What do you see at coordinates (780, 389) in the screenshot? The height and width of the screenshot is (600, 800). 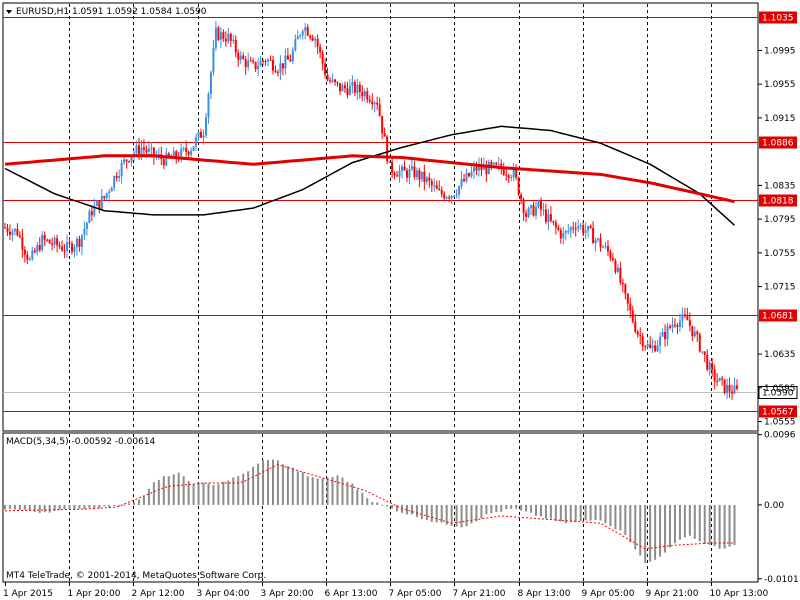 I see `y-tick-label: 1.0595` at bounding box center [780, 389].